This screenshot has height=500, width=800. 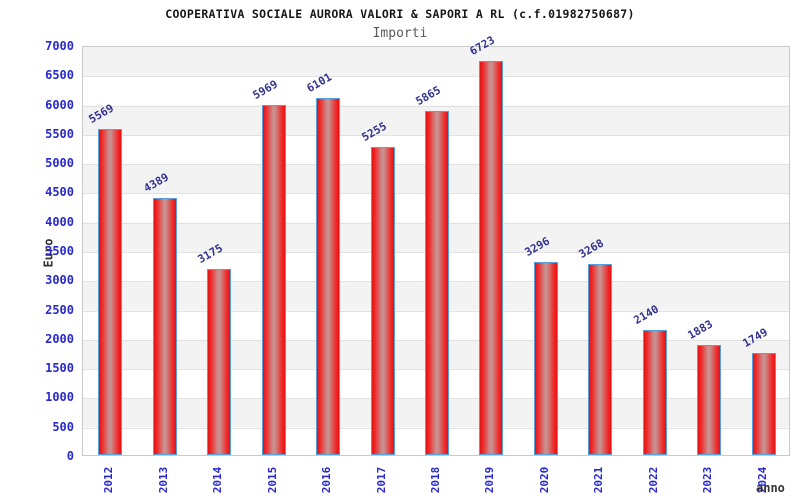 I want to click on x-axis-title: anno, so click(x=770, y=488).